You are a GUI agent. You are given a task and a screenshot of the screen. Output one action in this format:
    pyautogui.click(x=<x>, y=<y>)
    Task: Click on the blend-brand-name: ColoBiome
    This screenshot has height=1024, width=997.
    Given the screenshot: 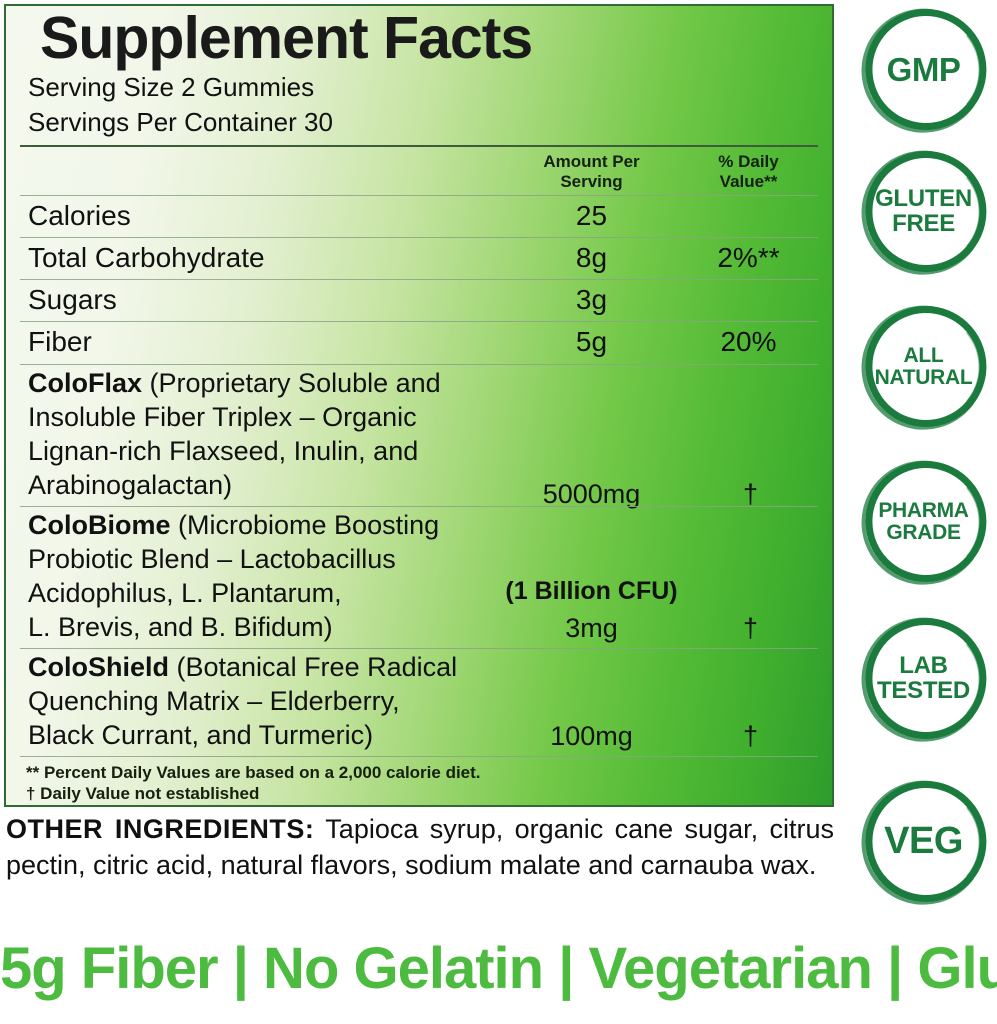 What is the action you would take?
    pyautogui.click(x=99, y=524)
    